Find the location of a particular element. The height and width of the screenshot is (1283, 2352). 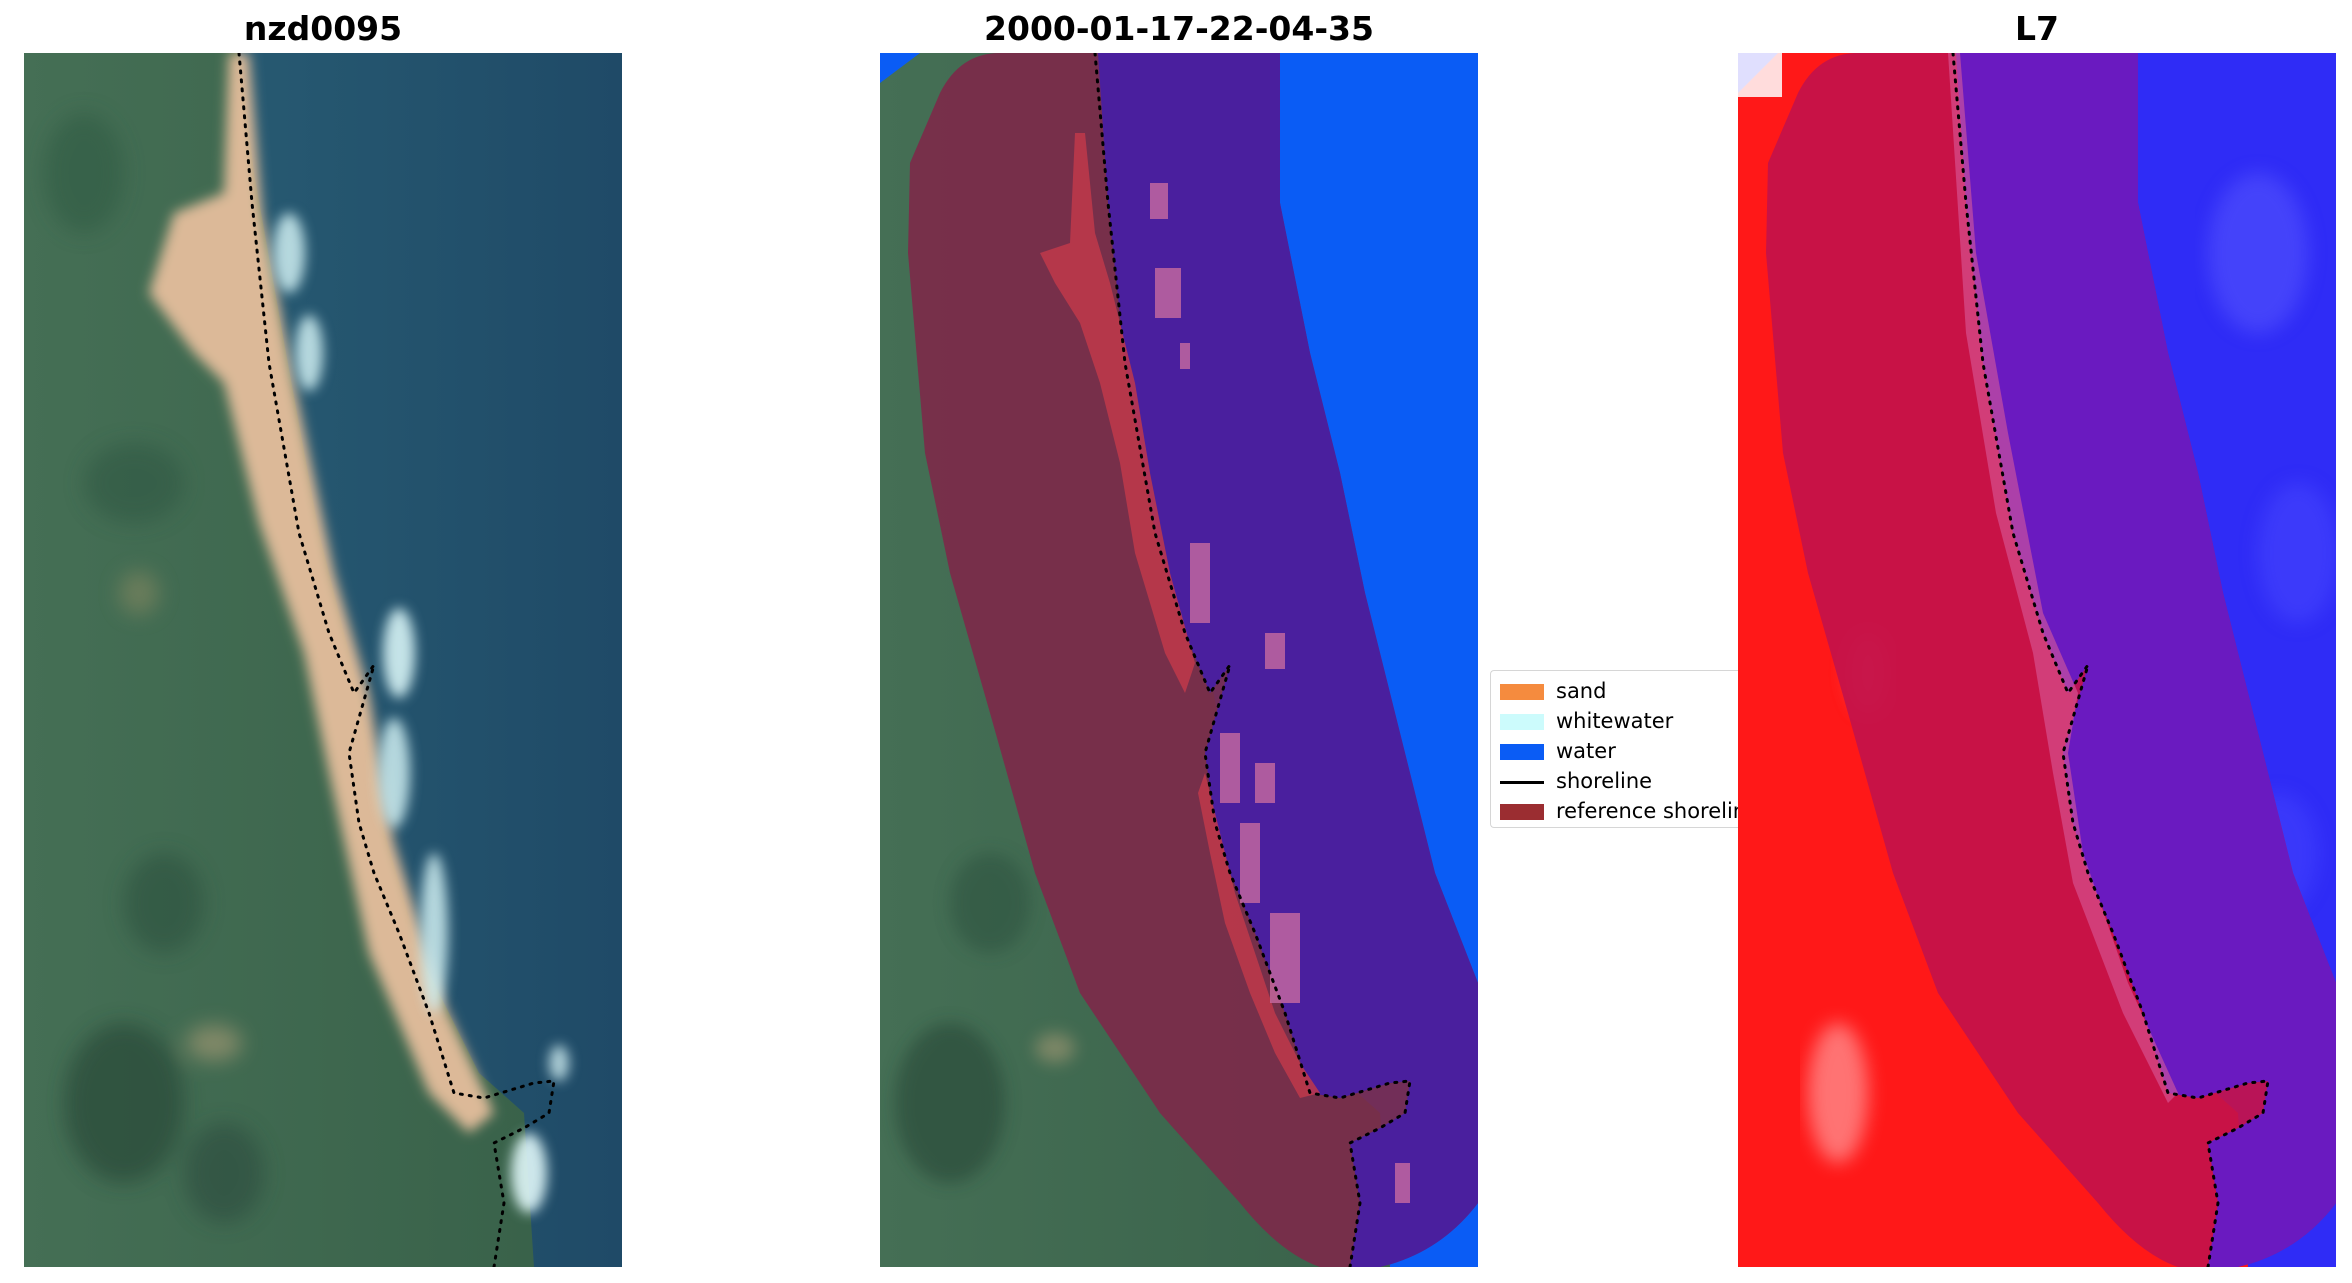

legend-item-reference-shoreline: reference shoreline is located at coordinates (1614, 811).